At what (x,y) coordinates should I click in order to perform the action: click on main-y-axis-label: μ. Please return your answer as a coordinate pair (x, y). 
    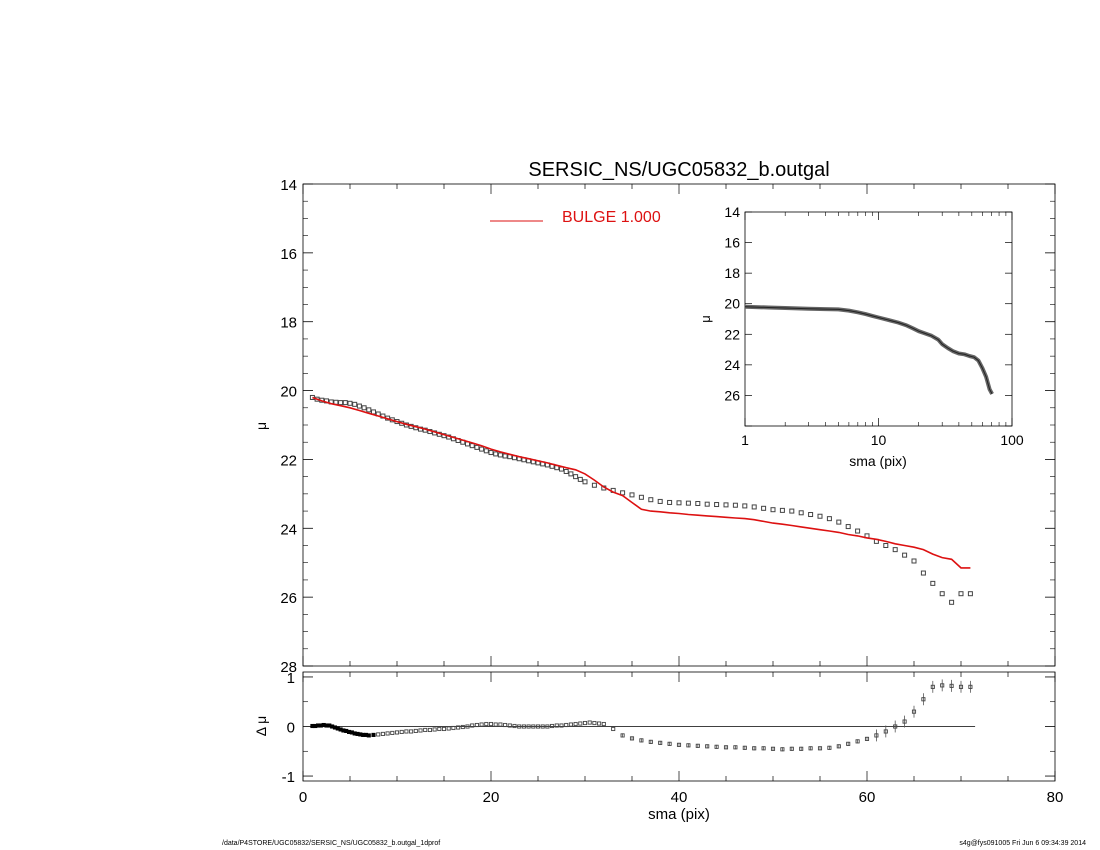
    Looking at the image, I should click on (261, 426).